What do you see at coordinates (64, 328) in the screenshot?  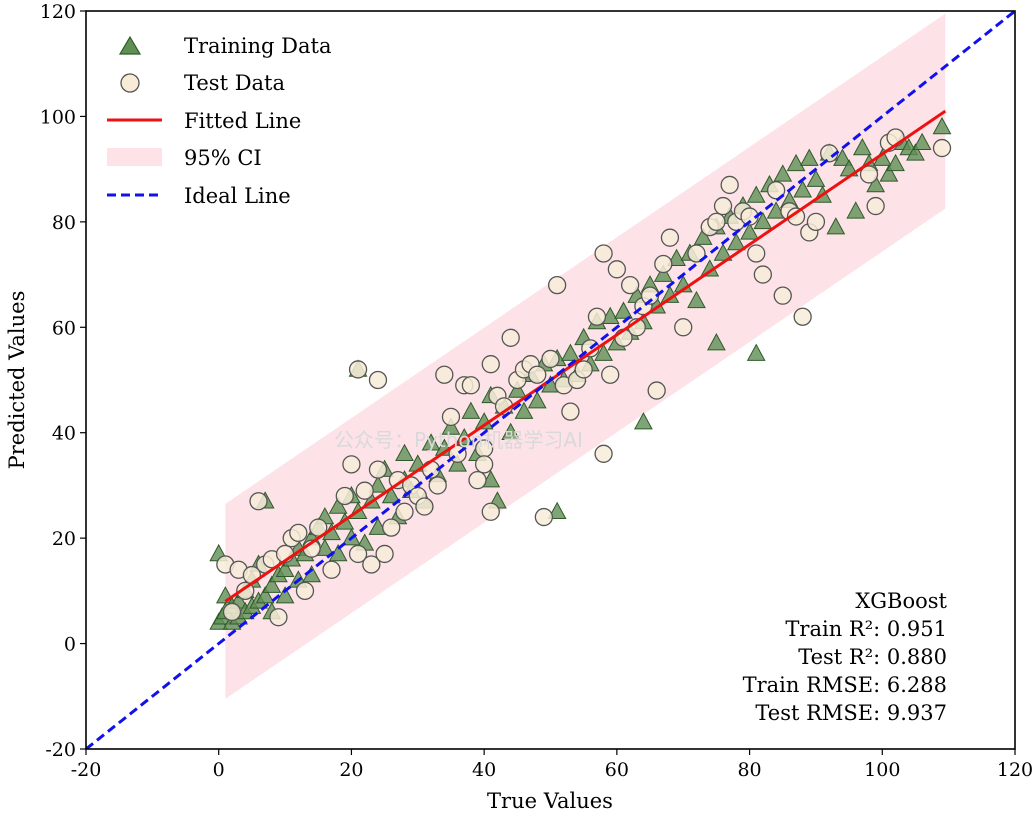 I see `y-tick-label: 60` at bounding box center [64, 328].